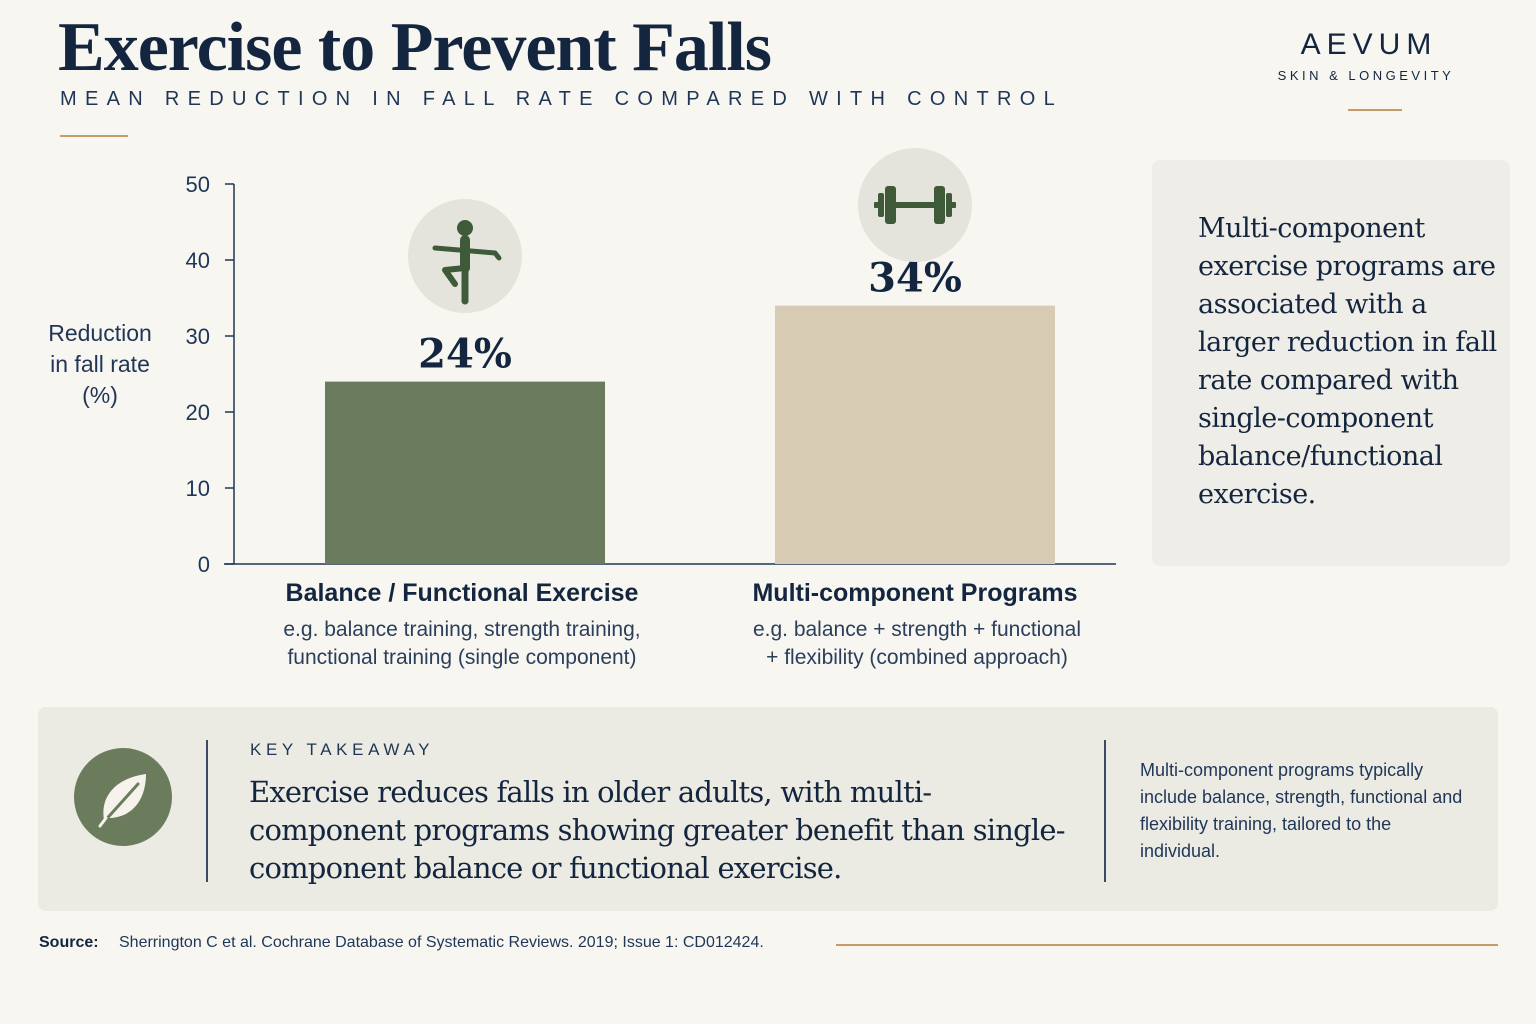  What do you see at coordinates (198, 412) in the screenshot?
I see `y-tick-label: 20` at bounding box center [198, 412].